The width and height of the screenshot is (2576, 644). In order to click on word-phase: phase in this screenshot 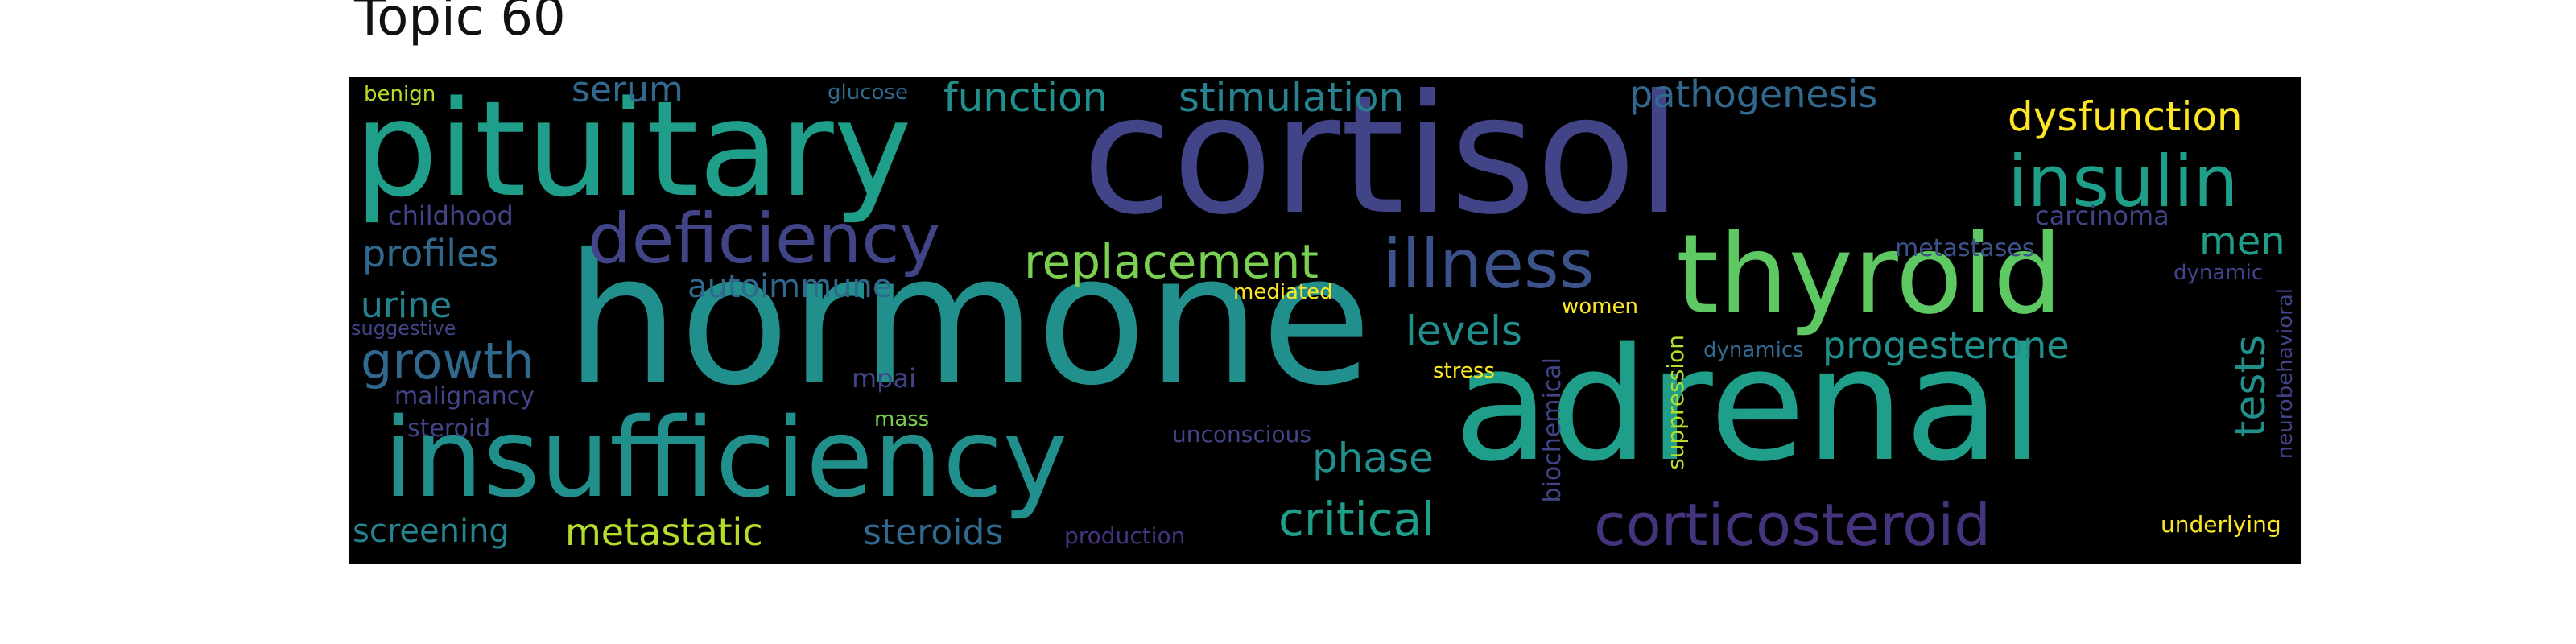, I will do `click(1373, 458)`.